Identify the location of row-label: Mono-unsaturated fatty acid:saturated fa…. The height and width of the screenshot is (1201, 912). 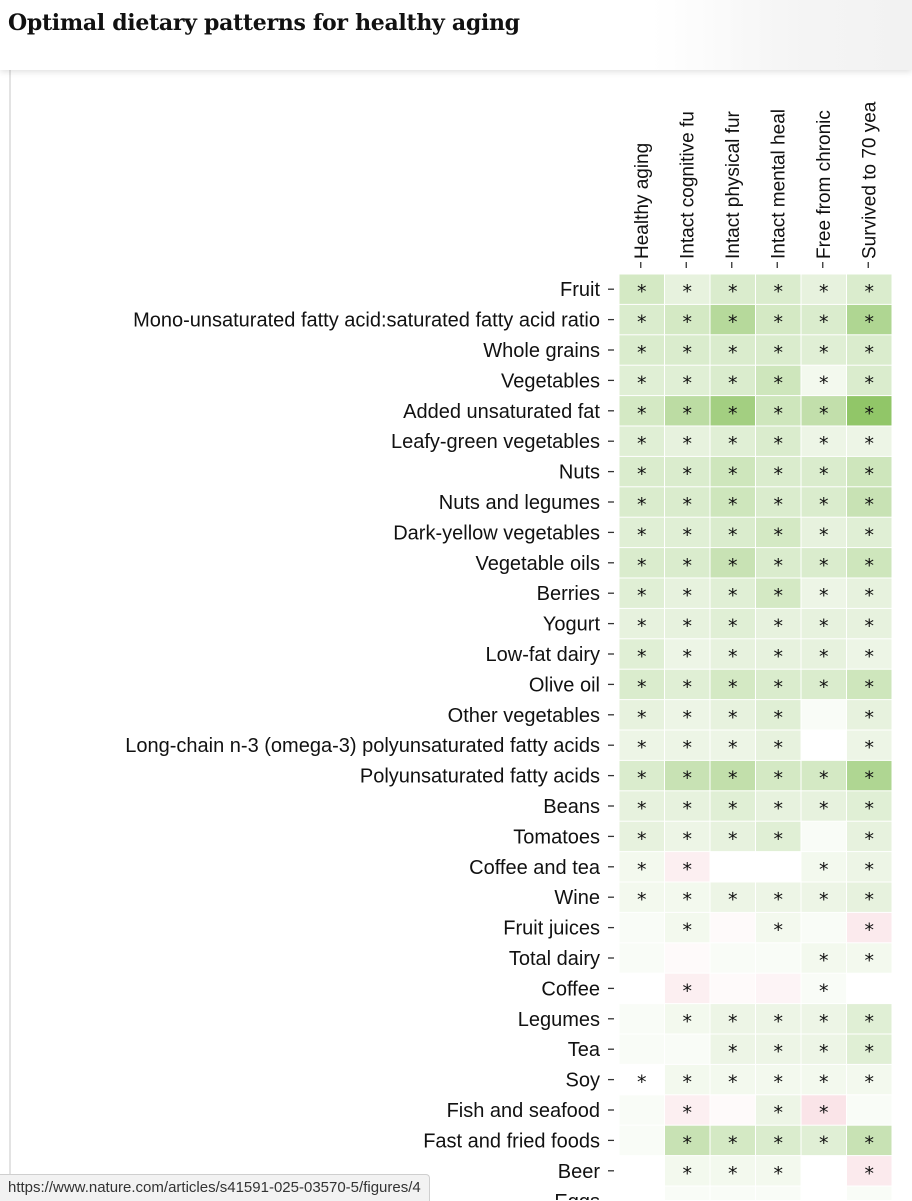
(366, 321).